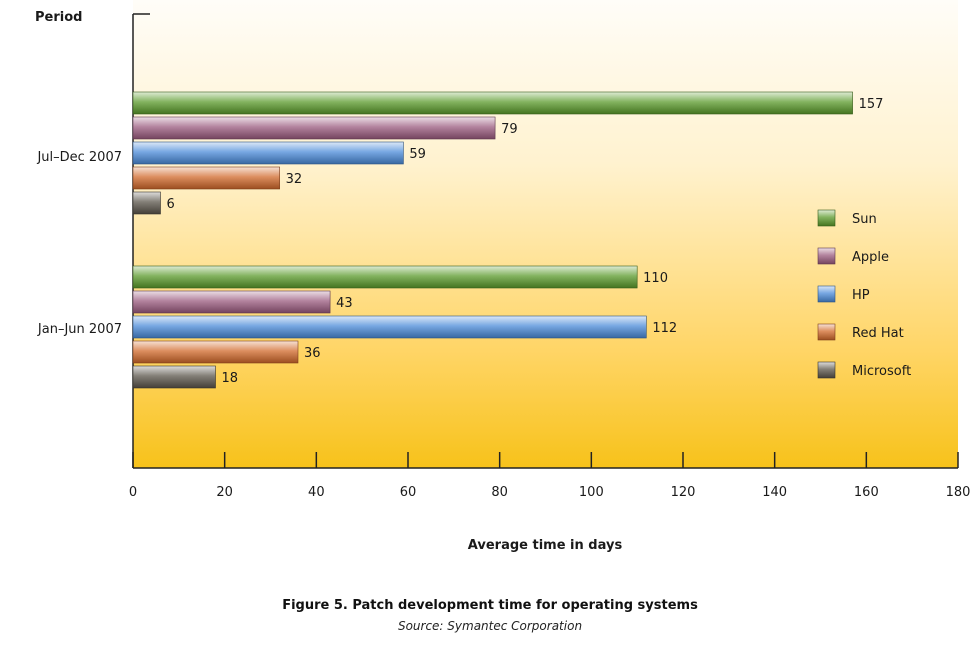 The width and height of the screenshot is (980, 647). What do you see at coordinates (664, 328) in the screenshot?
I see `data-label-hp-jan-jun-2007: 112` at bounding box center [664, 328].